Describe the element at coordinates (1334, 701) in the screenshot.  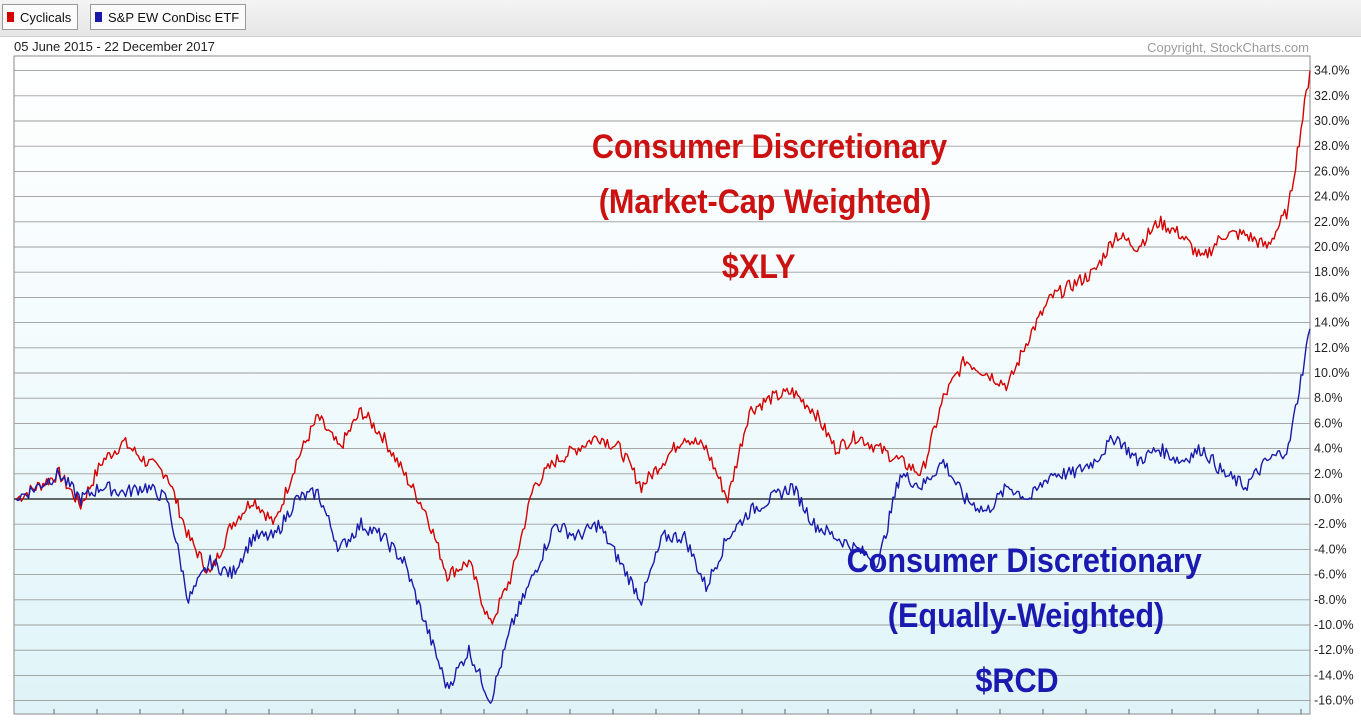
I see `y-tick-label: -16.0%` at that location.